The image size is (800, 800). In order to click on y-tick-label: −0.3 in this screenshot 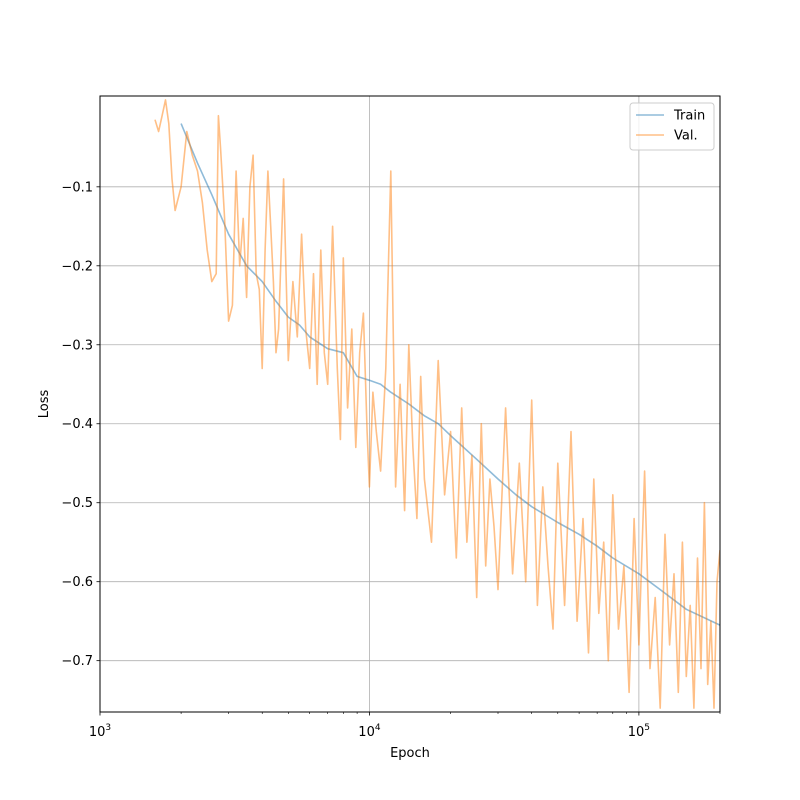, I will do `click(77, 345)`.